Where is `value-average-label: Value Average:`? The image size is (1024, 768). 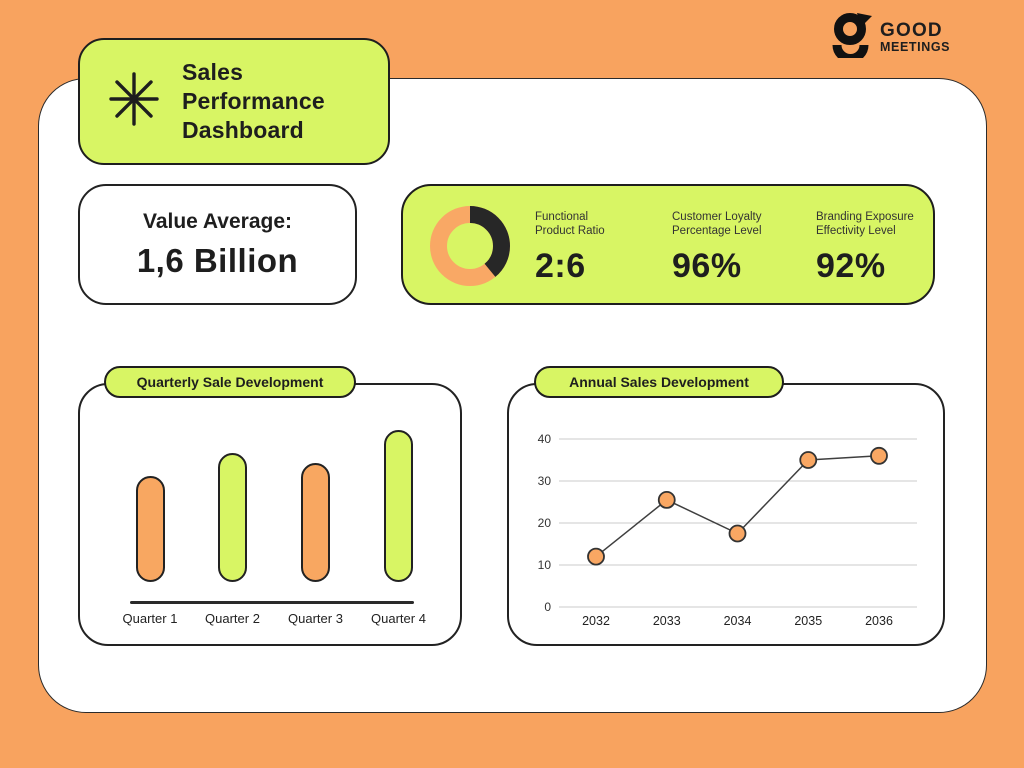
value-average-label: Value Average: is located at coordinates (217, 221).